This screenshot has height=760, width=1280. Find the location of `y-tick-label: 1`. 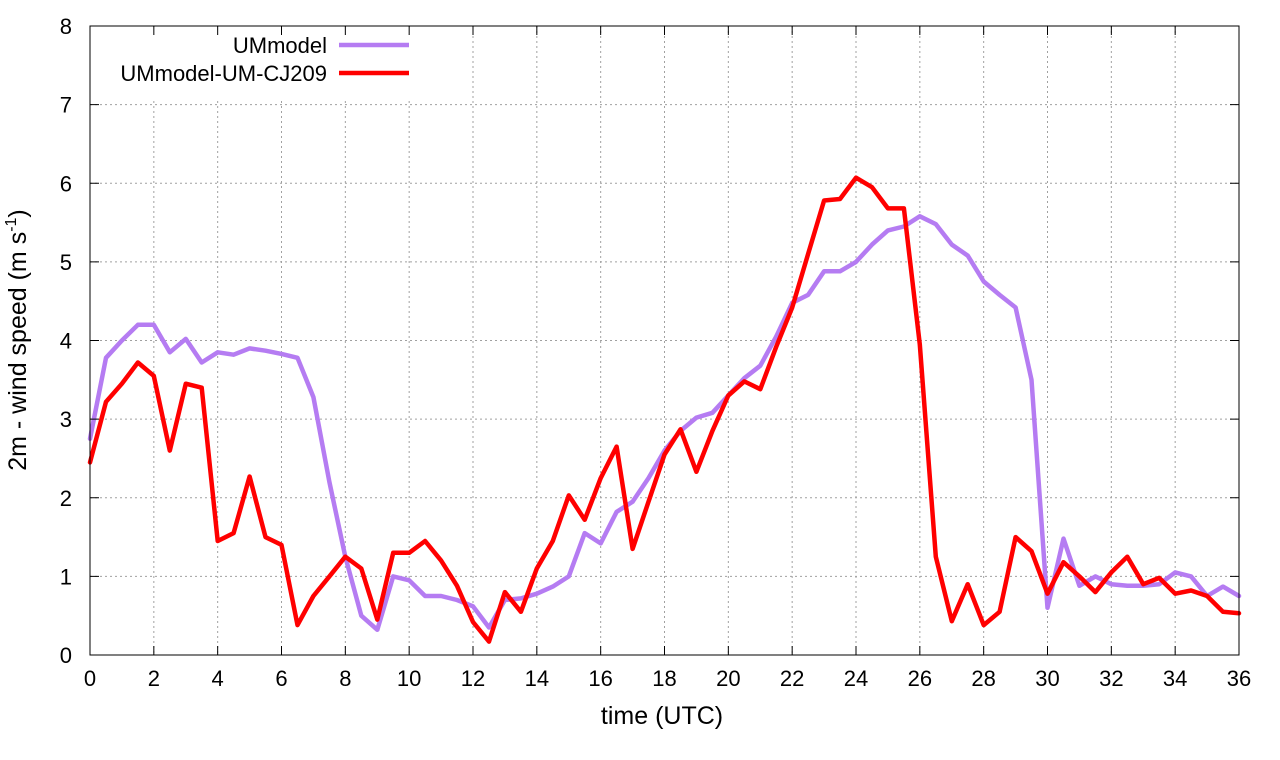

y-tick-label: 1 is located at coordinates (66, 576).